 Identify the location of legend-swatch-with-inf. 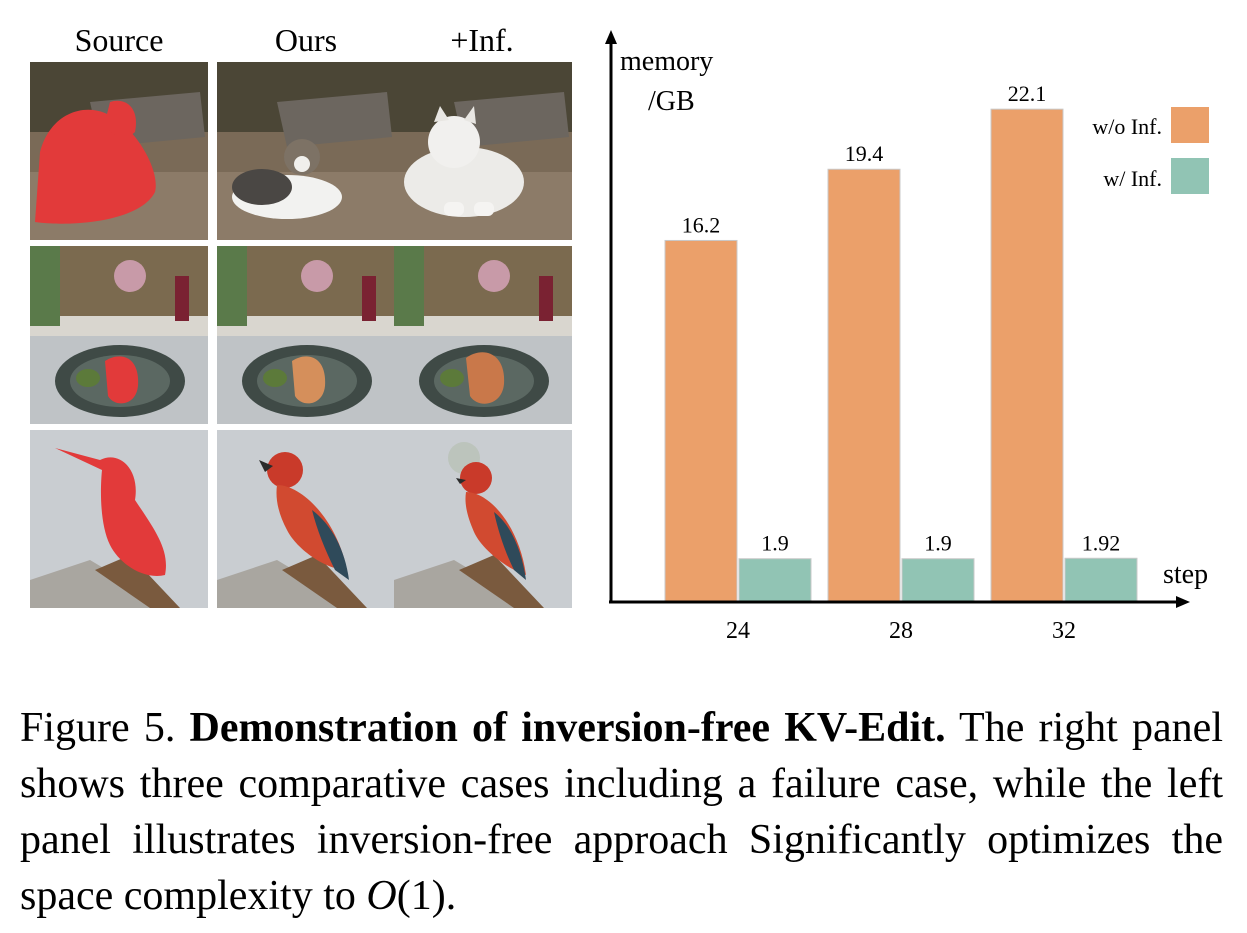
(1190, 176).